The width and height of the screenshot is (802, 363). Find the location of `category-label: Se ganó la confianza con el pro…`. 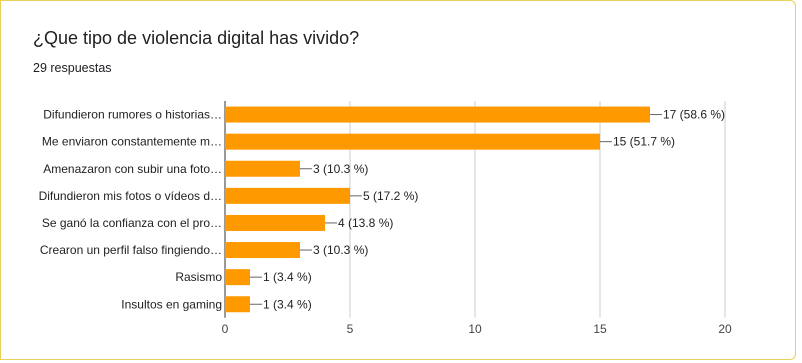

category-label: Se ganó la confianza con el pro… is located at coordinates (132, 223).